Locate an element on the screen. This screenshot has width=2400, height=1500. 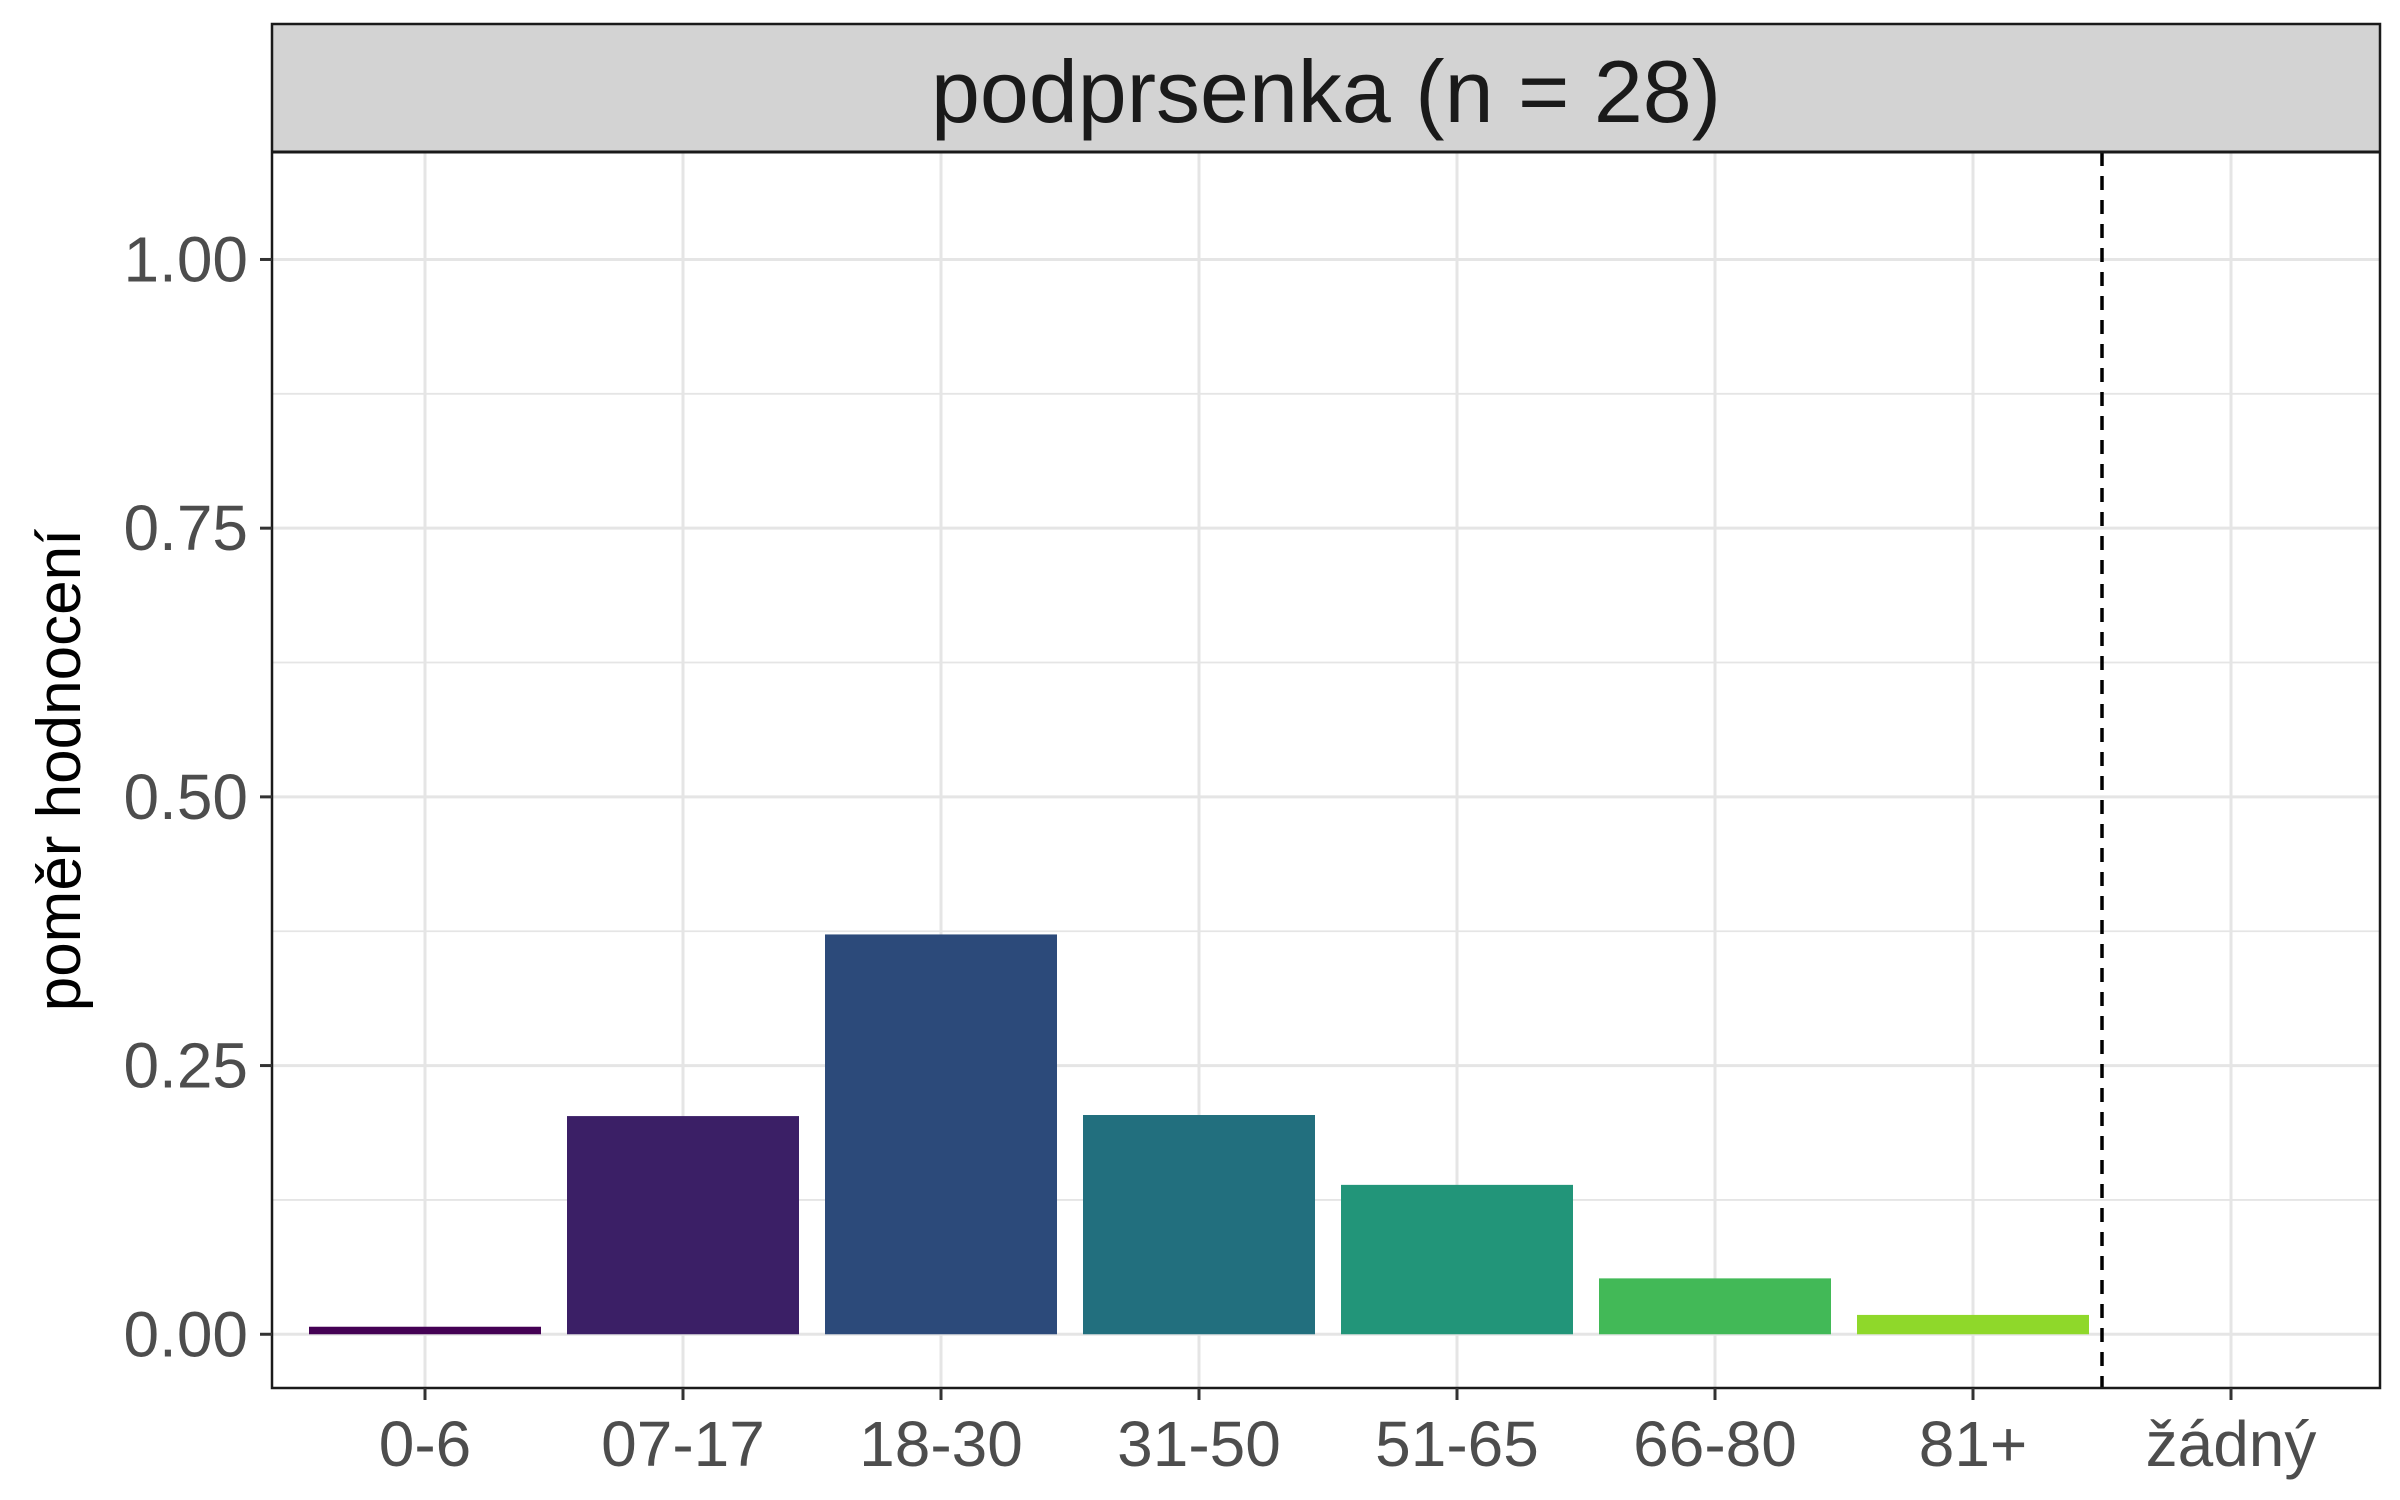
y-tick-label: 0.50 is located at coordinates (185, 797).